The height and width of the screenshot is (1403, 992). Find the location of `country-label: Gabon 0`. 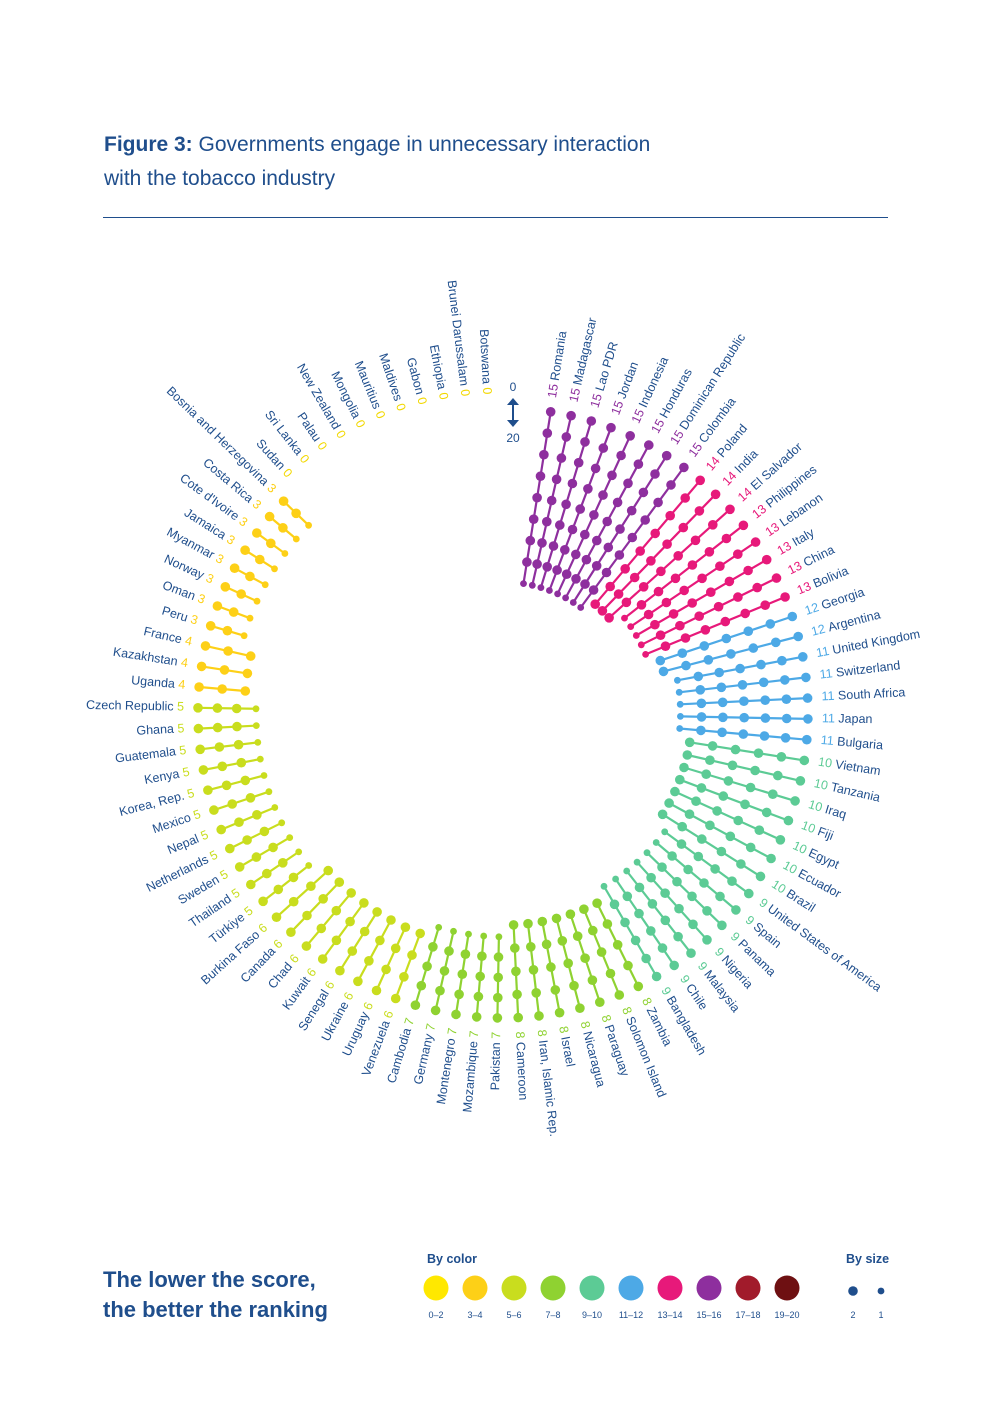

country-label: Gabon 0 is located at coordinates (417, 381).